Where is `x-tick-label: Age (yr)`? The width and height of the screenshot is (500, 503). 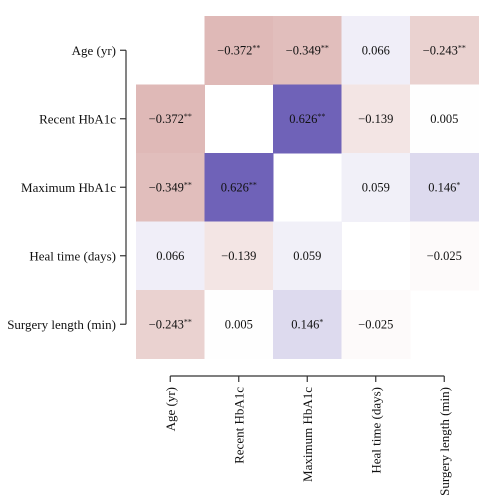 x-tick-label: Age (yr) is located at coordinates (170, 409).